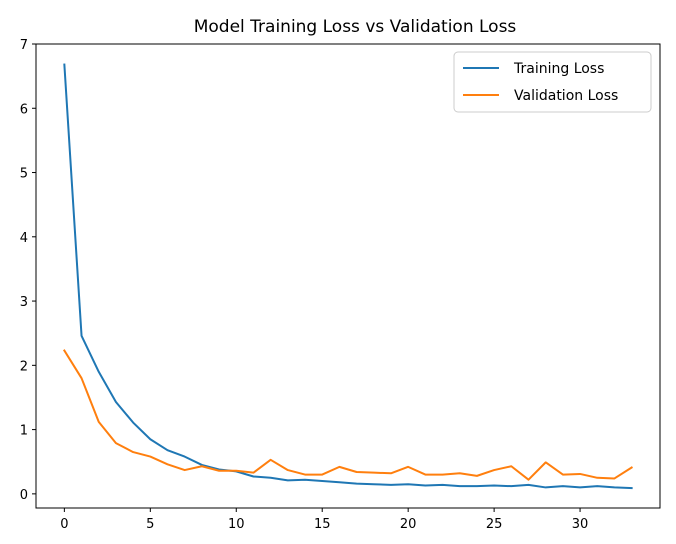 This screenshot has height=544, width=676. Describe the element at coordinates (24, 302) in the screenshot. I see `y-tick-label: 3` at that location.